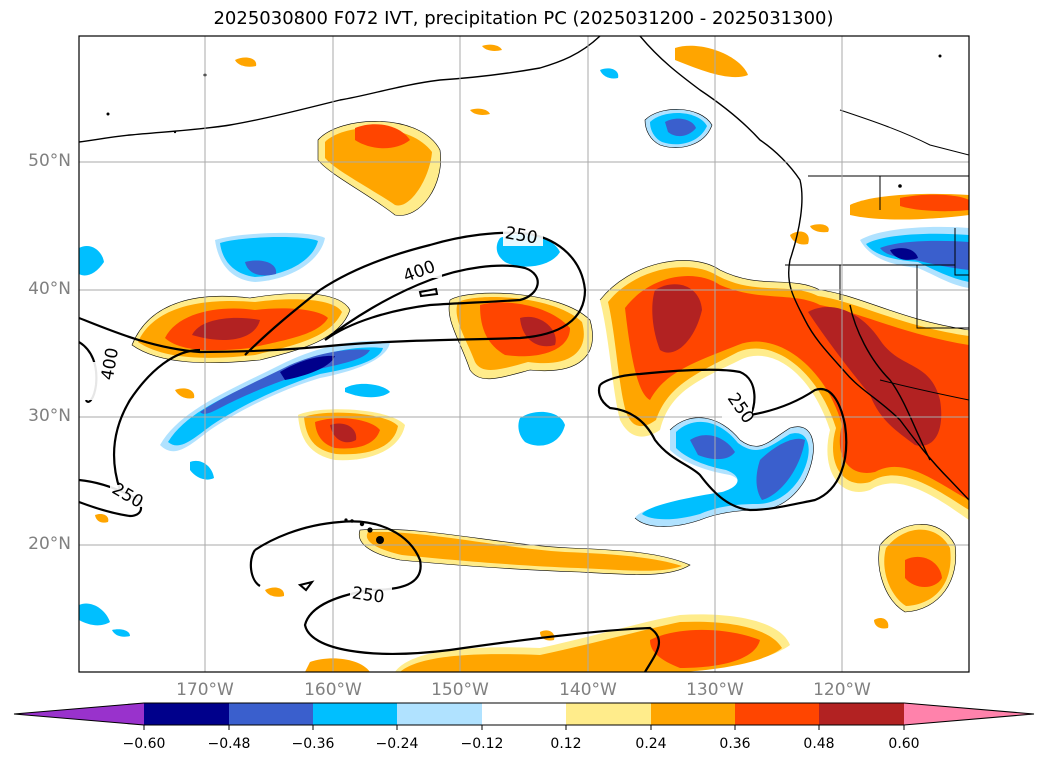  What do you see at coordinates (79, 714) in the screenshot?
I see `colorbar-extend-low` at bounding box center [79, 714].